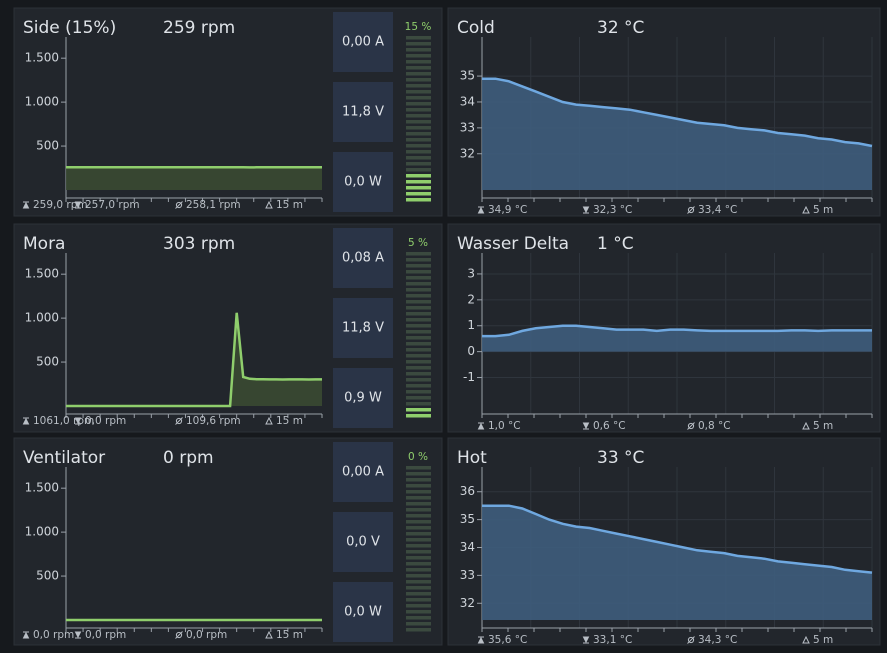 The height and width of the screenshot is (653, 887). I want to click on panel-title: Ventilator, so click(64, 458).